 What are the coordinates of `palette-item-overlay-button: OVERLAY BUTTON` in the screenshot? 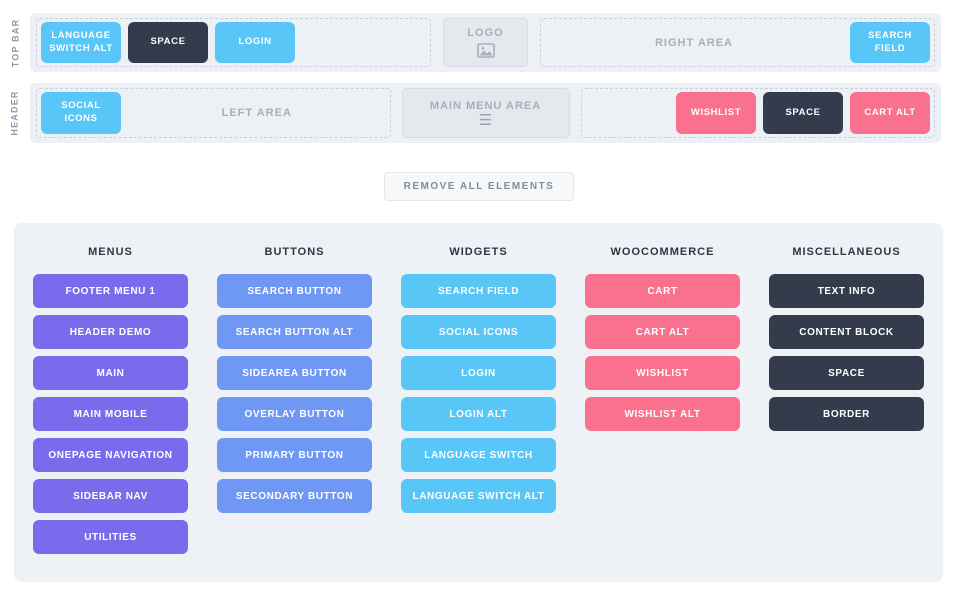 It's located at (294, 414).